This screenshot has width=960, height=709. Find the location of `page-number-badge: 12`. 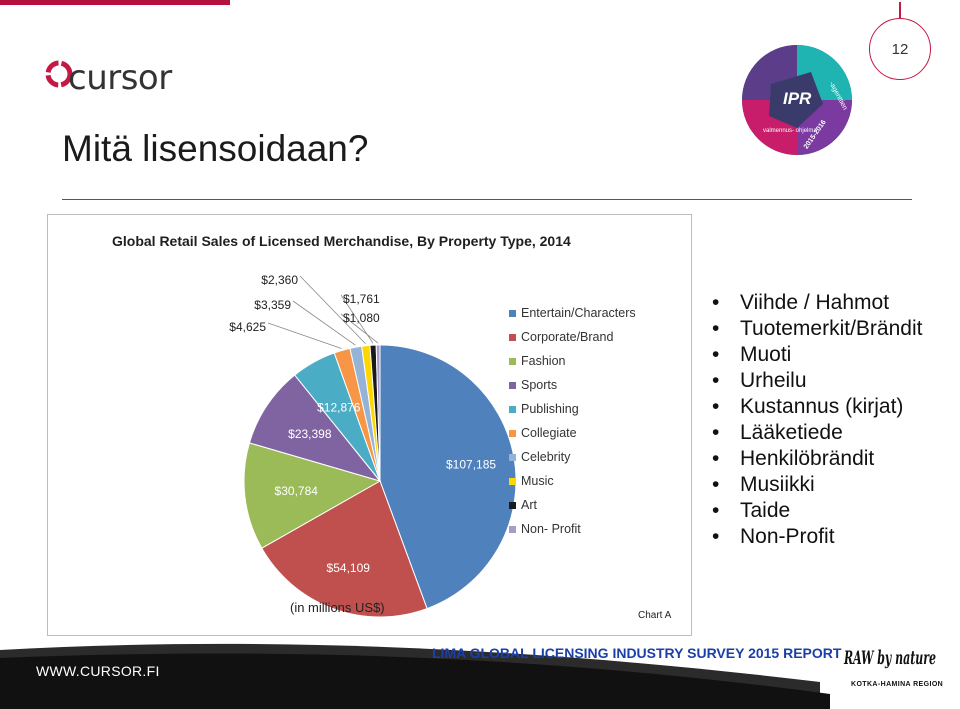

page-number-badge: 12 is located at coordinates (900, 49).